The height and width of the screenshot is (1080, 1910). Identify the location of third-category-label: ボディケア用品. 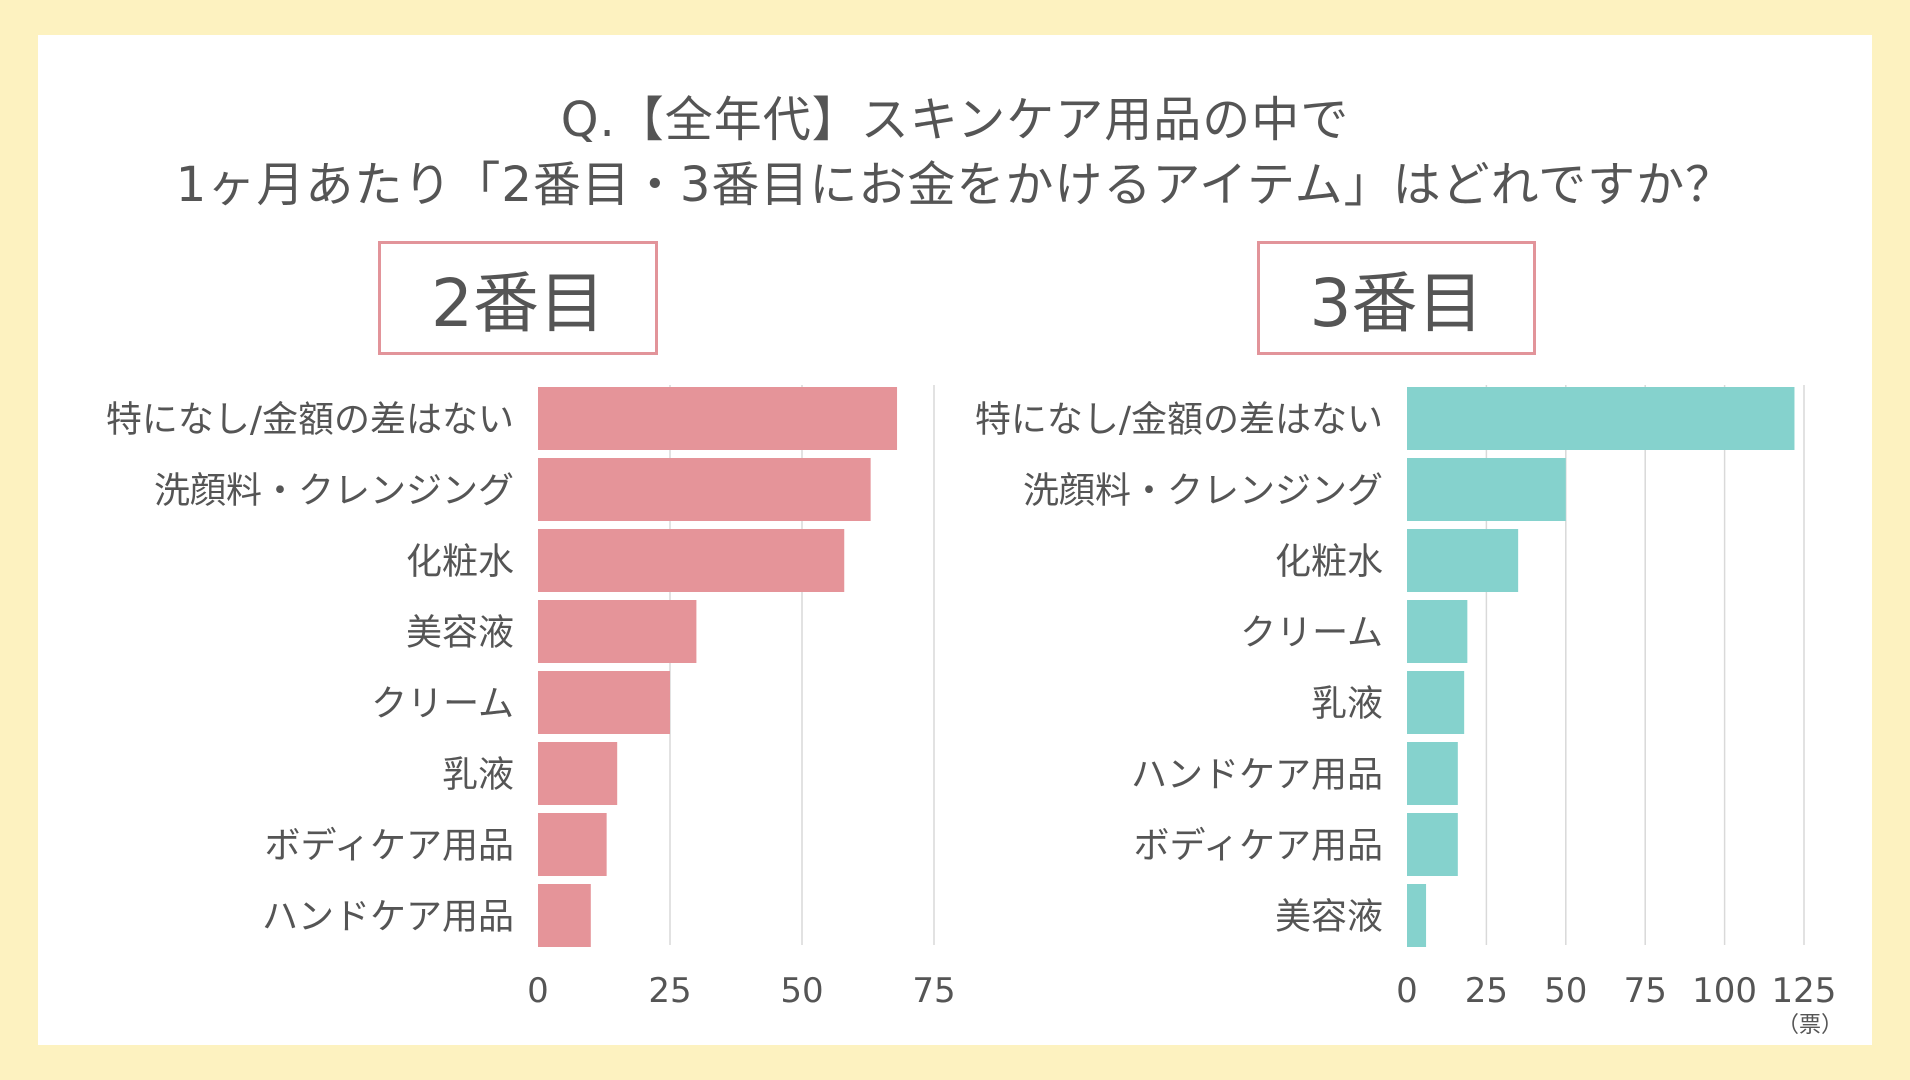
(1258, 846).